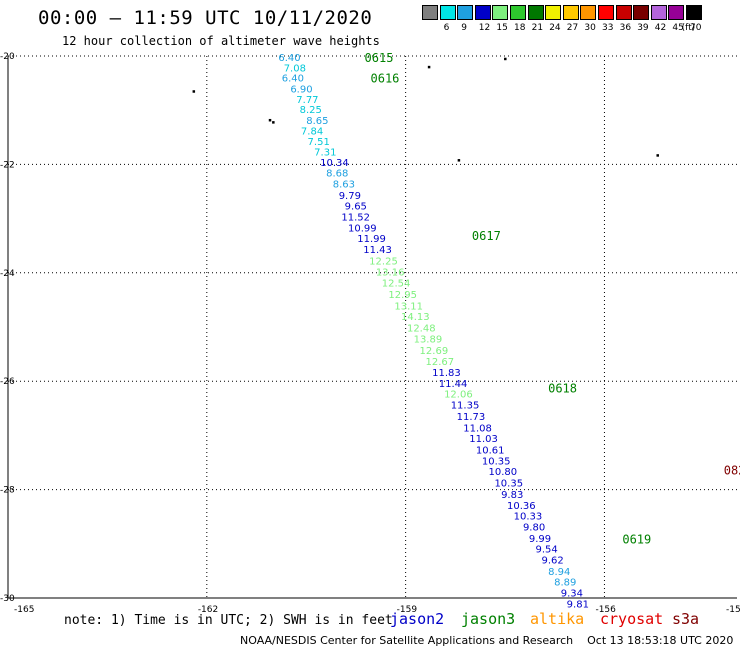  What do you see at coordinates (295, 68) in the screenshot?
I see `wave-height-label: 7.08` at bounding box center [295, 68].